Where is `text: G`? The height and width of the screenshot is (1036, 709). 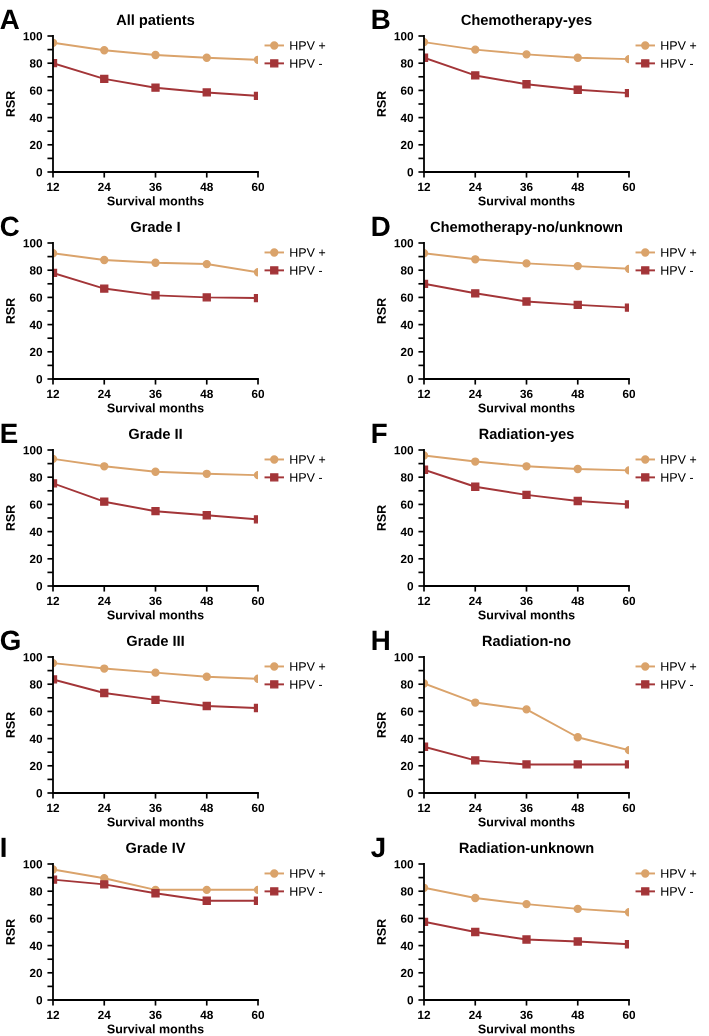
text: G is located at coordinates (10, 640).